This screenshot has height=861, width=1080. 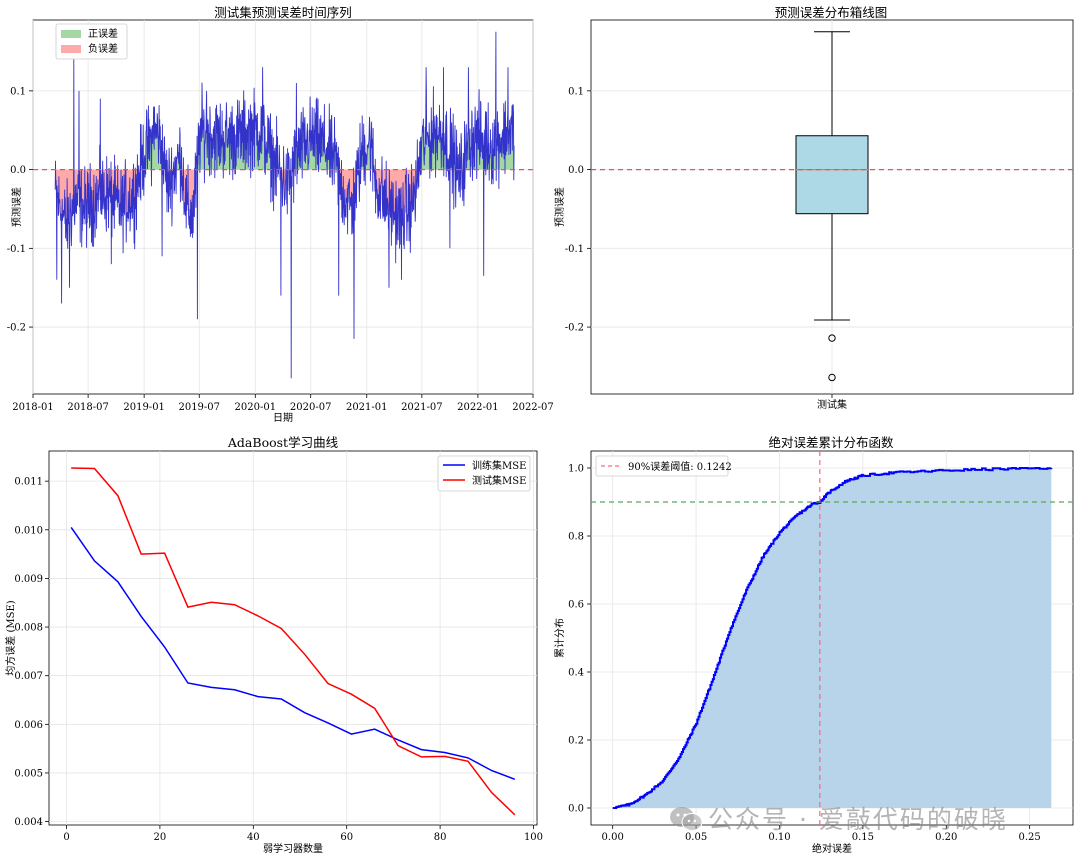 I want to click on p3-y-tick-label: 0.004, so click(x=28, y=822).